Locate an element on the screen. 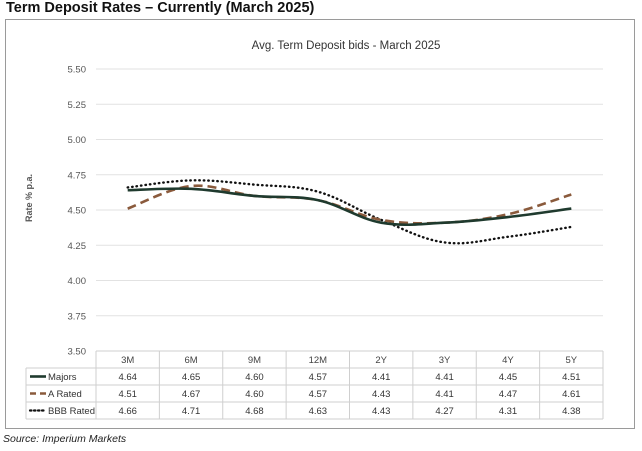 Image resolution: width=642 pixels, height=451 pixels. x-tick-label: 2Y is located at coordinates (381, 360).